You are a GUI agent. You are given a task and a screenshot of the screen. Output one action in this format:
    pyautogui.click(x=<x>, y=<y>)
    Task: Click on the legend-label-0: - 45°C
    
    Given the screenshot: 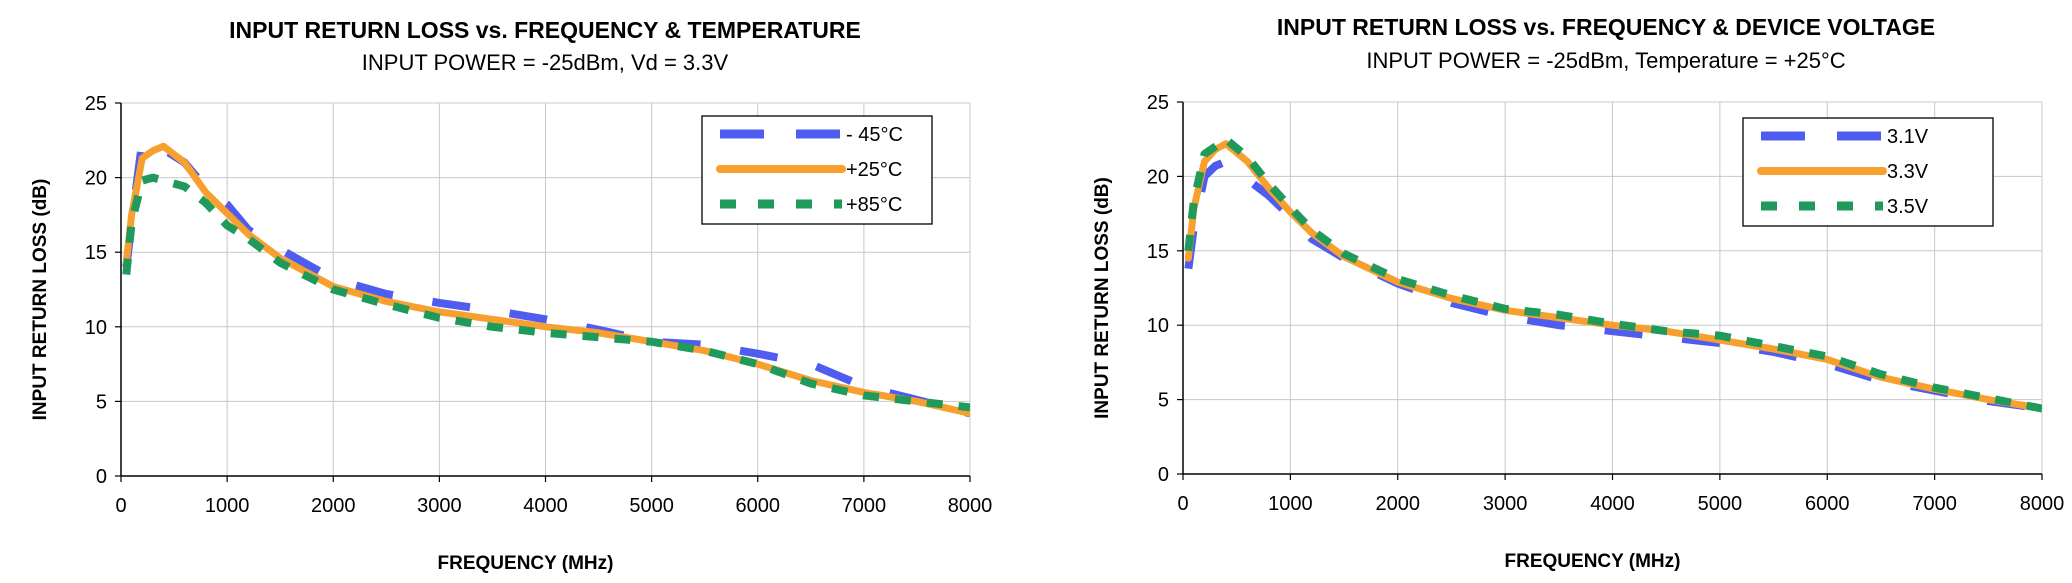 What is the action you would take?
    pyautogui.click(x=874, y=135)
    